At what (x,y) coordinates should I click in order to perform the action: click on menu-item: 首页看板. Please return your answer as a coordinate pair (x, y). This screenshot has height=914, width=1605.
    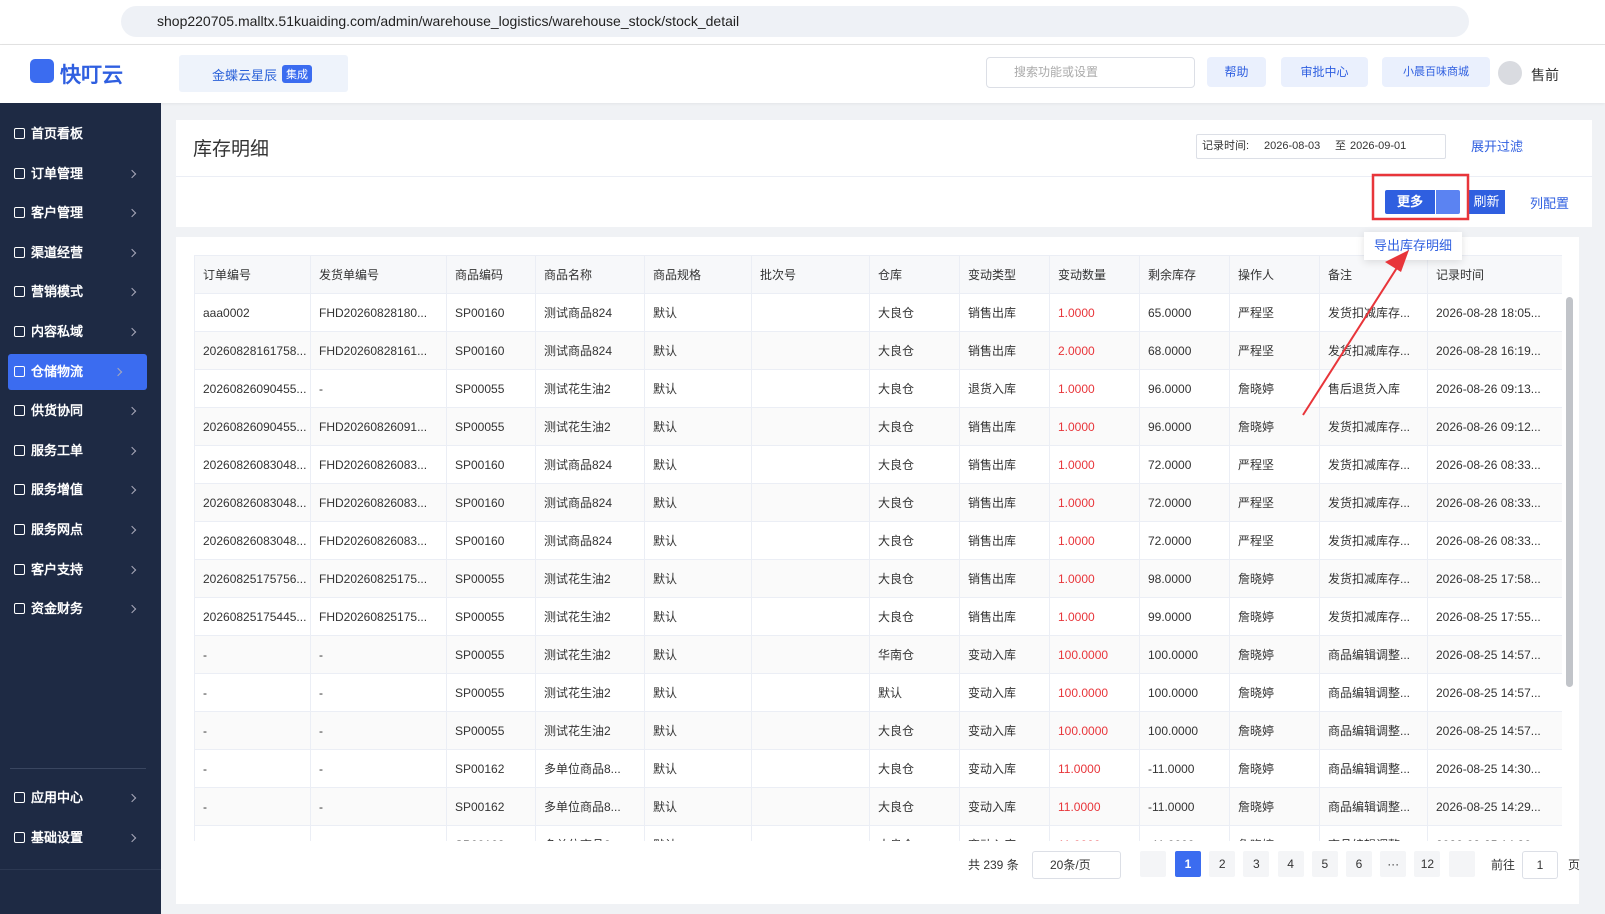
    Looking at the image, I should click on (80, 134).